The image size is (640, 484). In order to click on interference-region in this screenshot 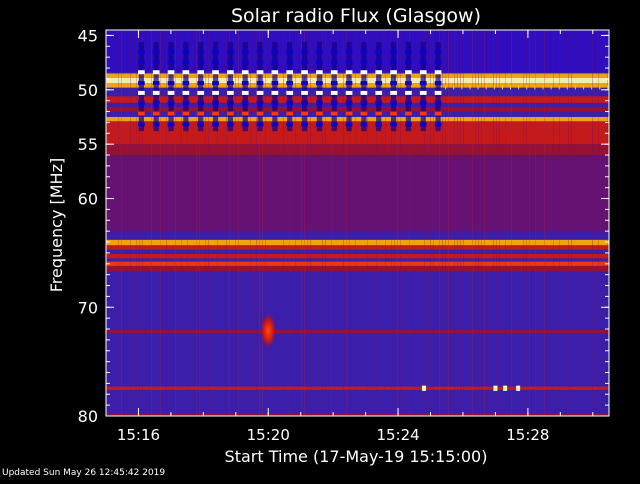, I will do `click(373, 86)`.